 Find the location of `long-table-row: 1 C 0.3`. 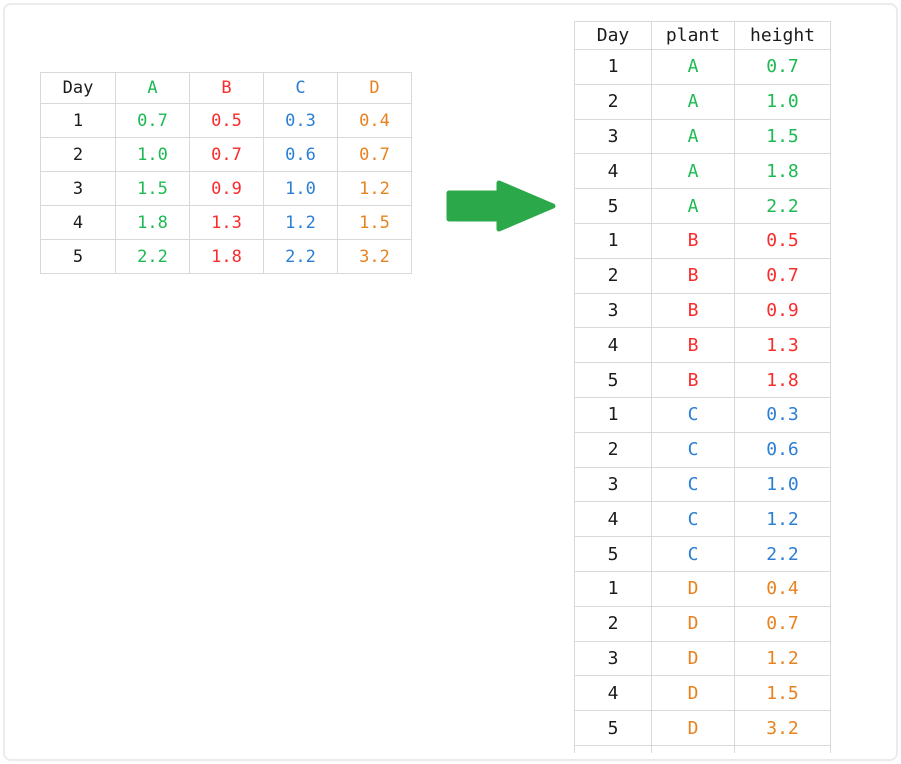

long-table-row: 1 C 0.3 is located at coordinates (702, 414).